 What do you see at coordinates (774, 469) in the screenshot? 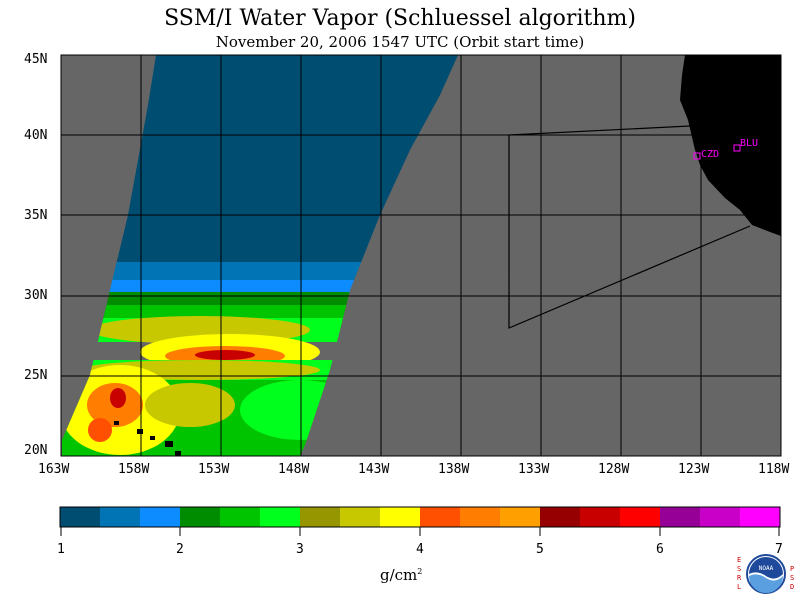
I see `lon-label: 118W` at bounding box center [774, 469].